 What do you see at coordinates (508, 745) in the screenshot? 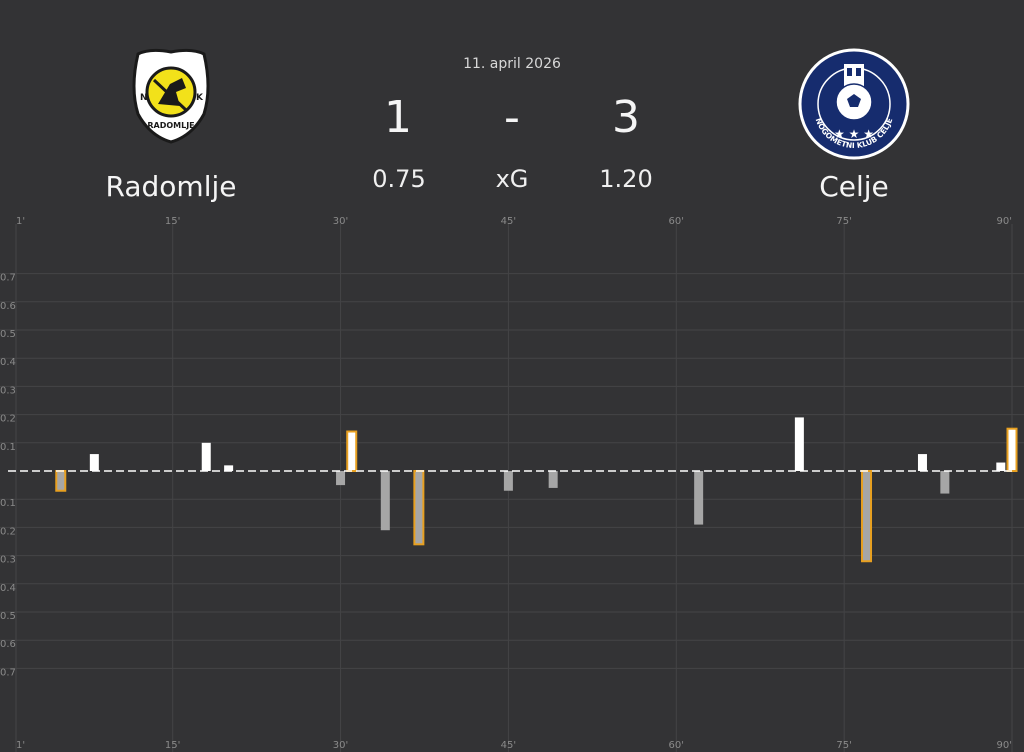
I see `x-tick-label-bottom: 45'` at bounding box center [508, 745].